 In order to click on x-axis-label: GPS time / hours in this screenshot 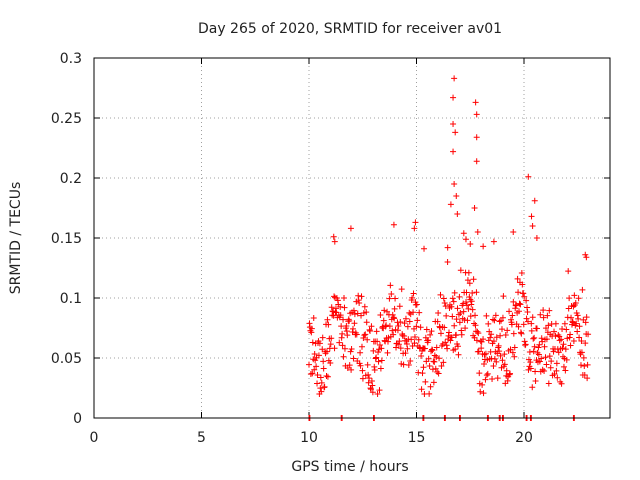, I will do `click(349, 467)`.